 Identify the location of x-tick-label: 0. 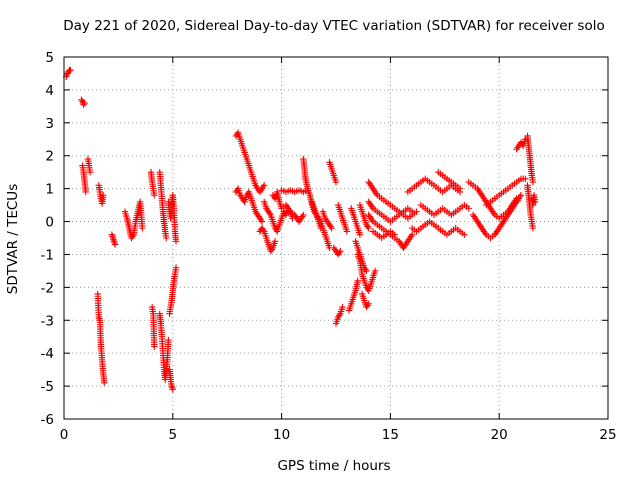
(64, 435).